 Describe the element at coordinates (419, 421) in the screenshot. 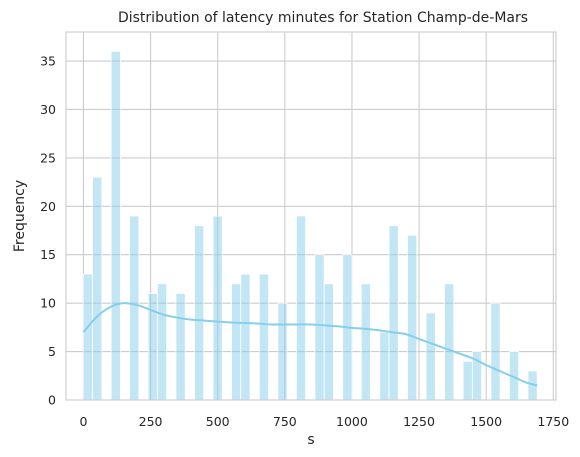

I see `x-tick-label: 1250` at that location.